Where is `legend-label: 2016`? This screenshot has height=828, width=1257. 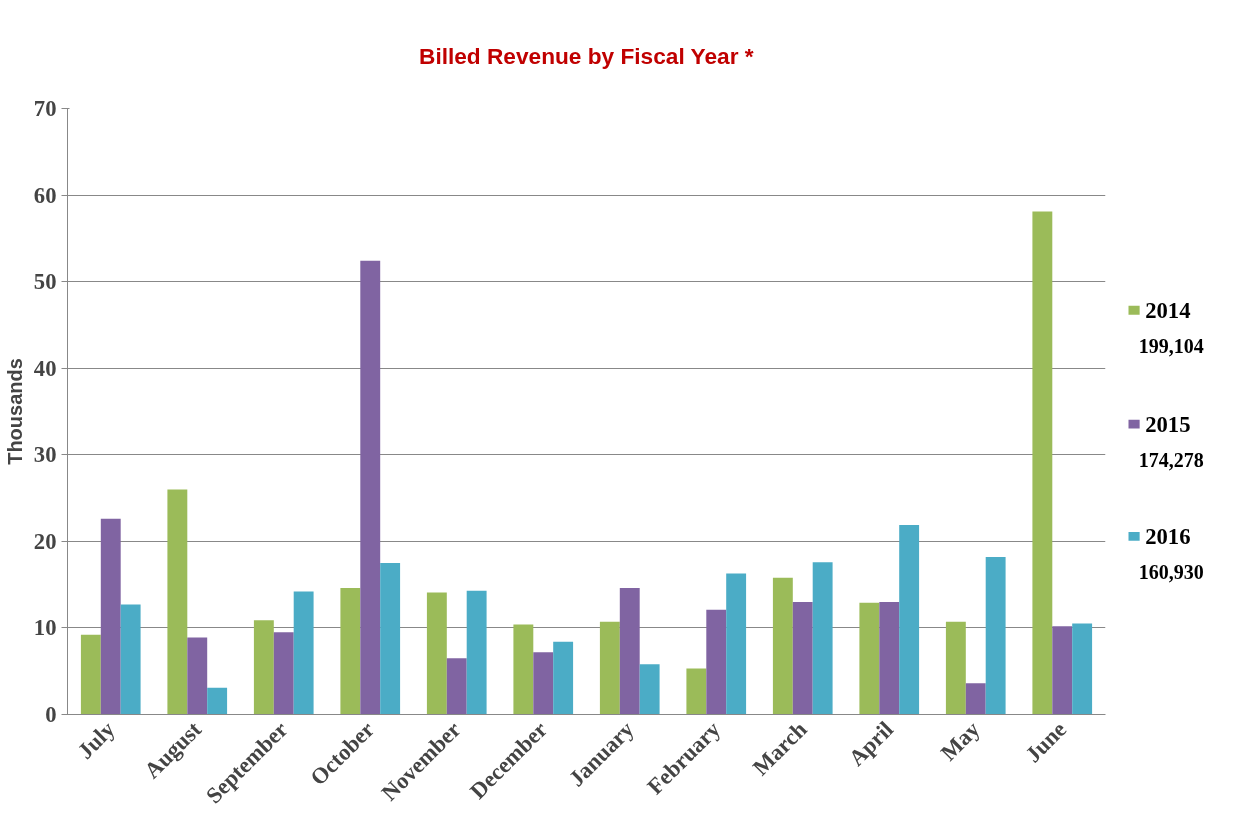 legend-label: 2016 is located at coordinates (1168, 536).